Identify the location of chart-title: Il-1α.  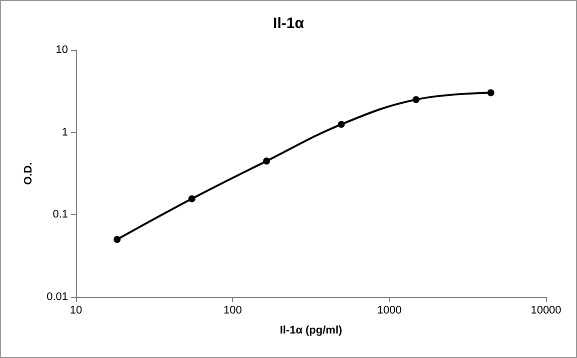
(289, 23).